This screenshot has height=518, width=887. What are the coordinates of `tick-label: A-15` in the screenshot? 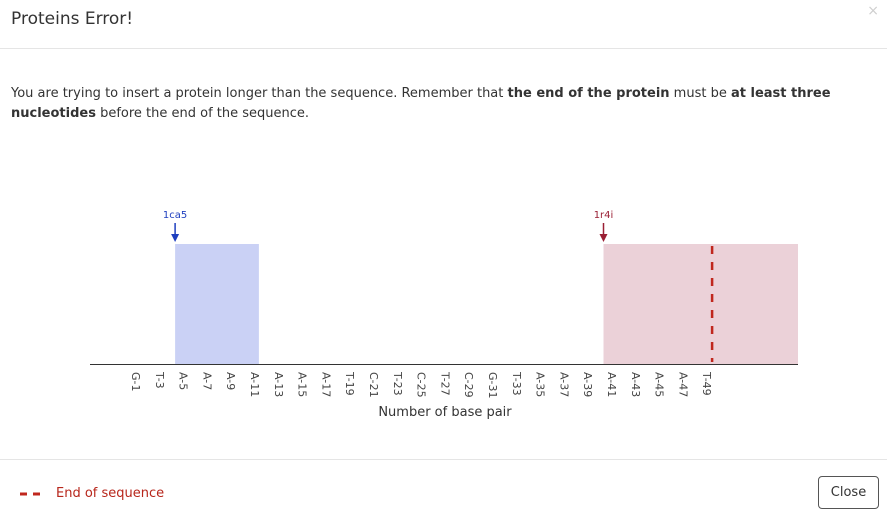 It's located at (302, 384).